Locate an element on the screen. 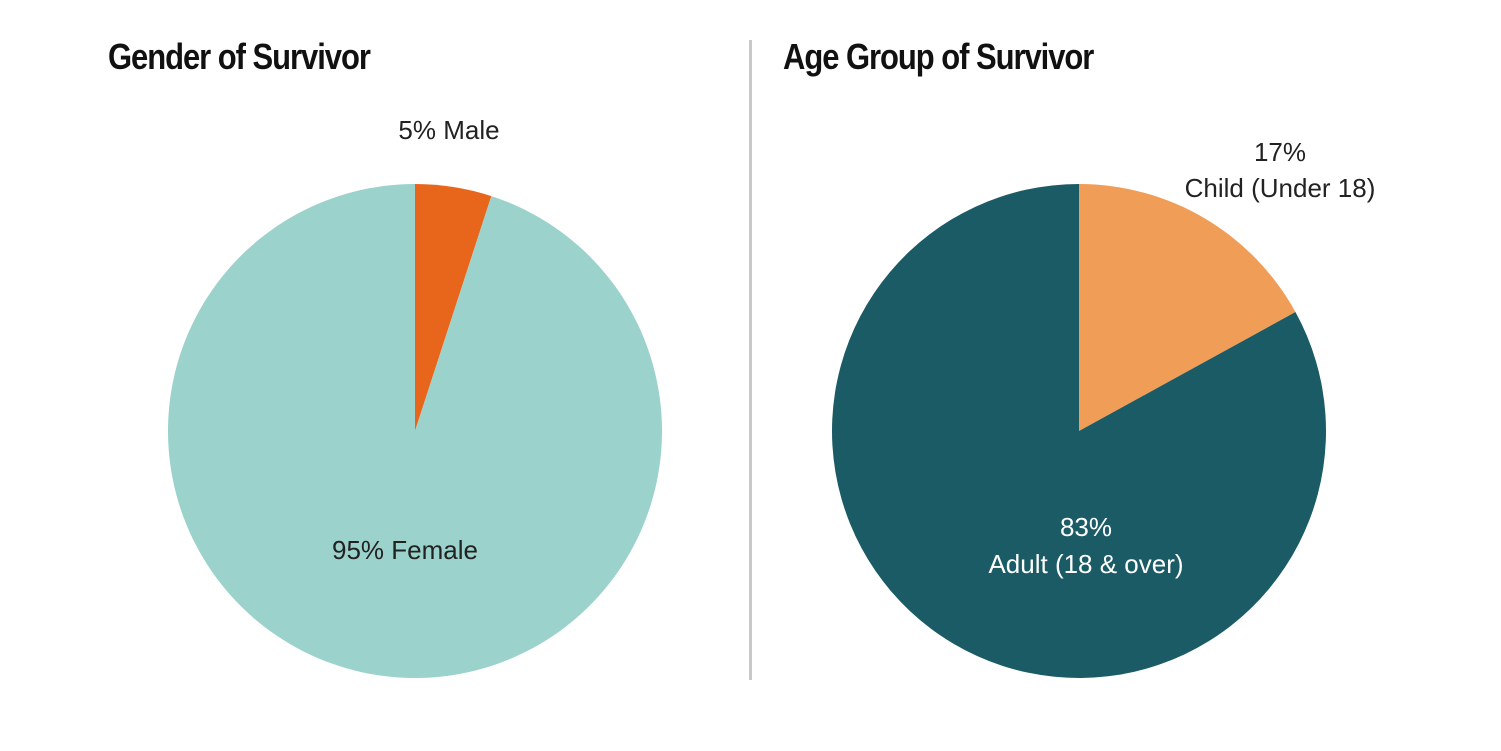 This screenshot has width=1501, height=751. chart-title-gender: Gender of Survivor is located at coordinates (239, 56).